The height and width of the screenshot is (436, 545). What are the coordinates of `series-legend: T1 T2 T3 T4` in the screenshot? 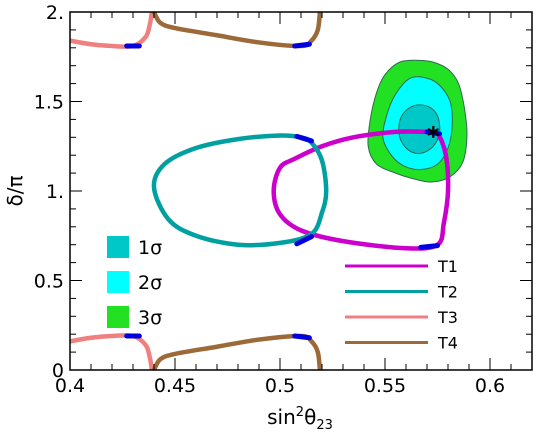 It's located at (401, 305).